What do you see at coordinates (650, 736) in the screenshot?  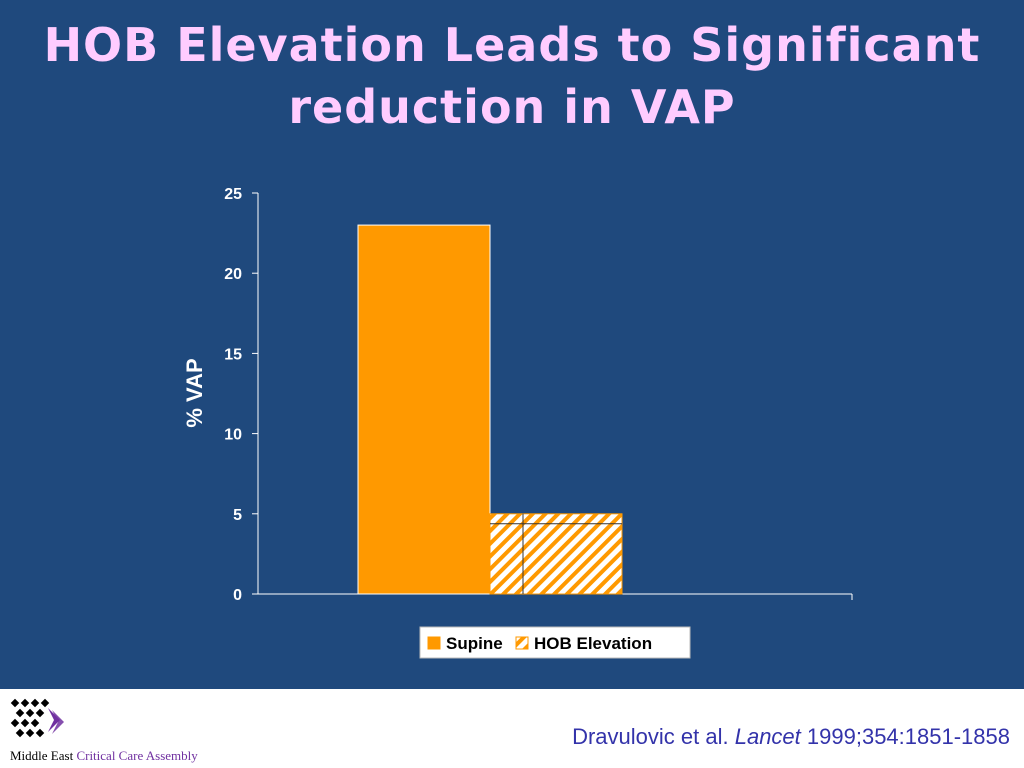 I see `citation-authors: Dravulovic et al.` at bounding box center [650, 736].